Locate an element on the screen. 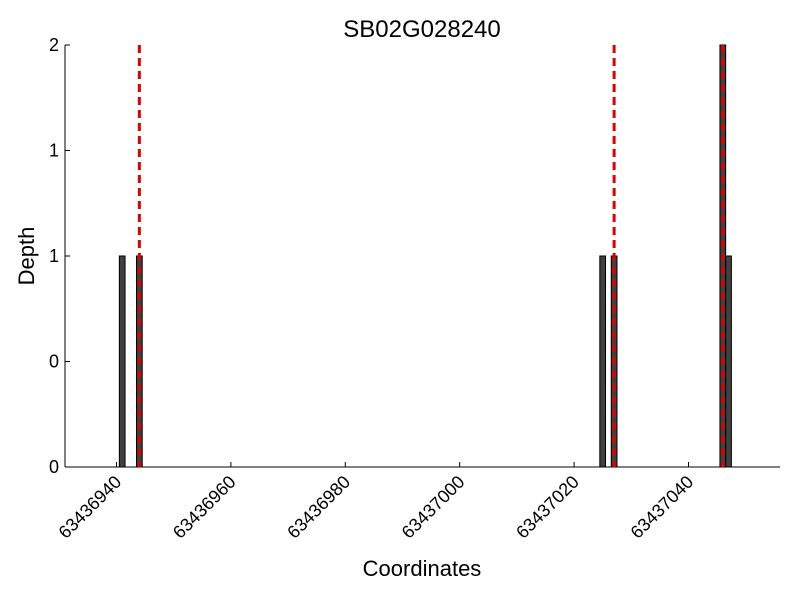 This screenshot has height=605, width=800. x-tick-label: 63437000 is located at coordinates (433, 507).